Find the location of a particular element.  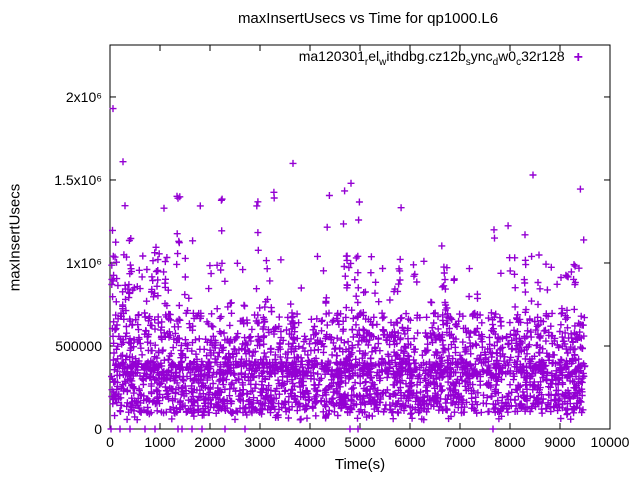

chart-title: maxInsertUsecs vs Time for qp1000.L6 is located at coordinates (368, 18).